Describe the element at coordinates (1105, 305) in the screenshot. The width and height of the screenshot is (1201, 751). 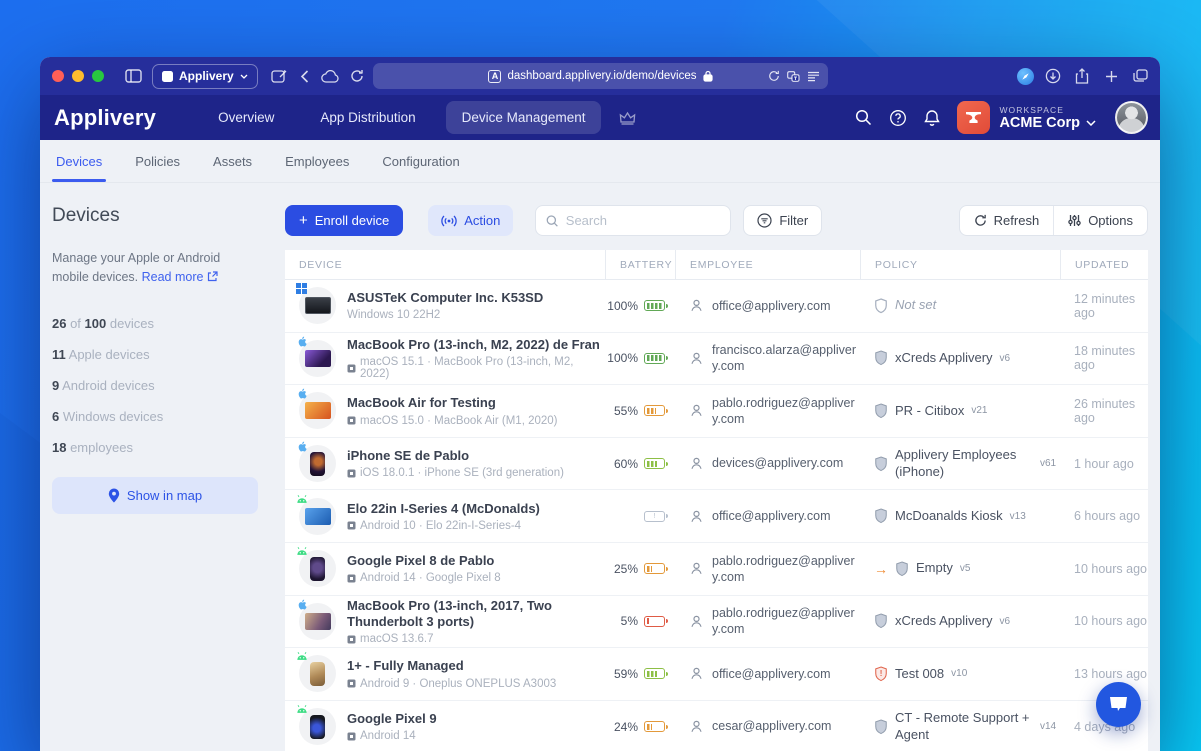
I see `updated-time: 12 minutes ago` at that location.